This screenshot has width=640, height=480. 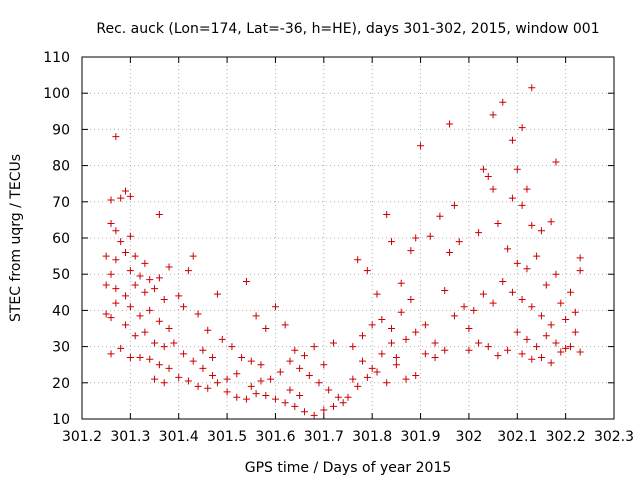 What do you see at coordinates (324, 437) in the screenshot?
I see `x-tick-label: 301.7` at bounding box center [324, 437].